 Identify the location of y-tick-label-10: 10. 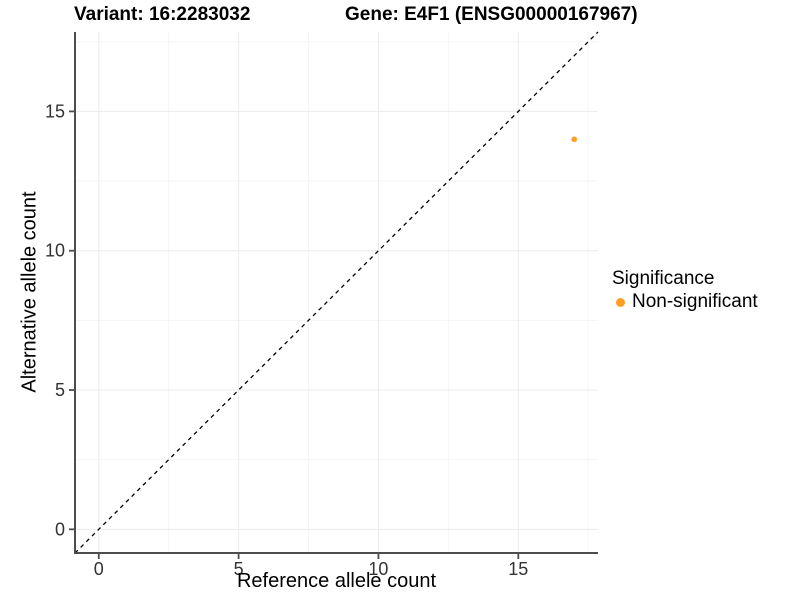
(55, 251).